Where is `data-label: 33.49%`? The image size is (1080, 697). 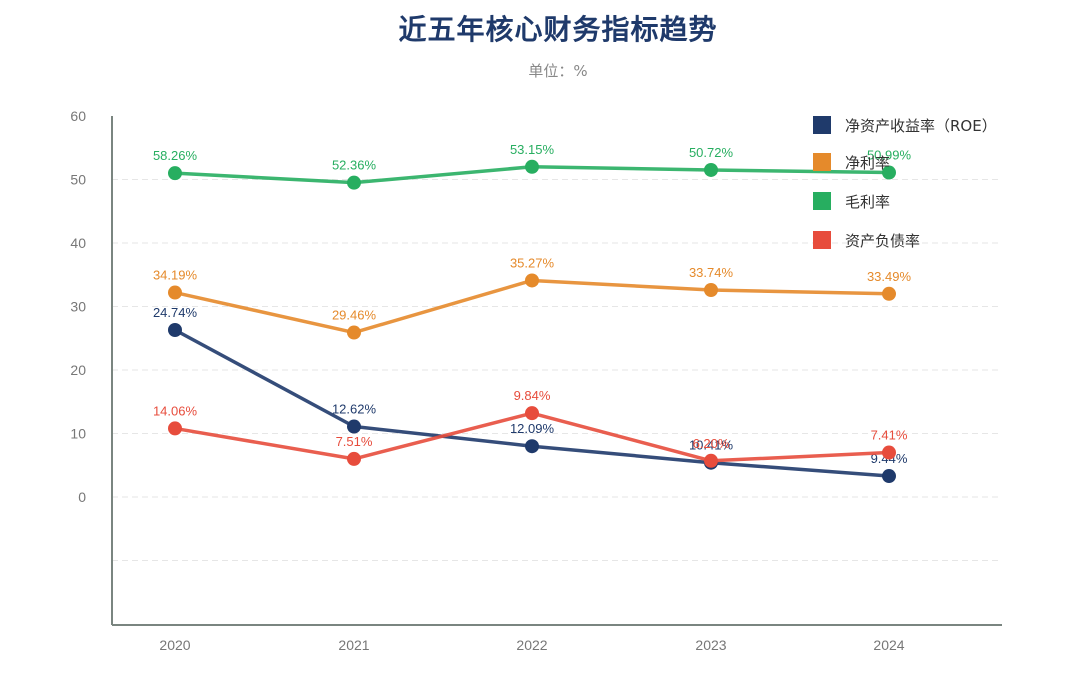 data-label: 33.49% is located at coordinates (889, 276).